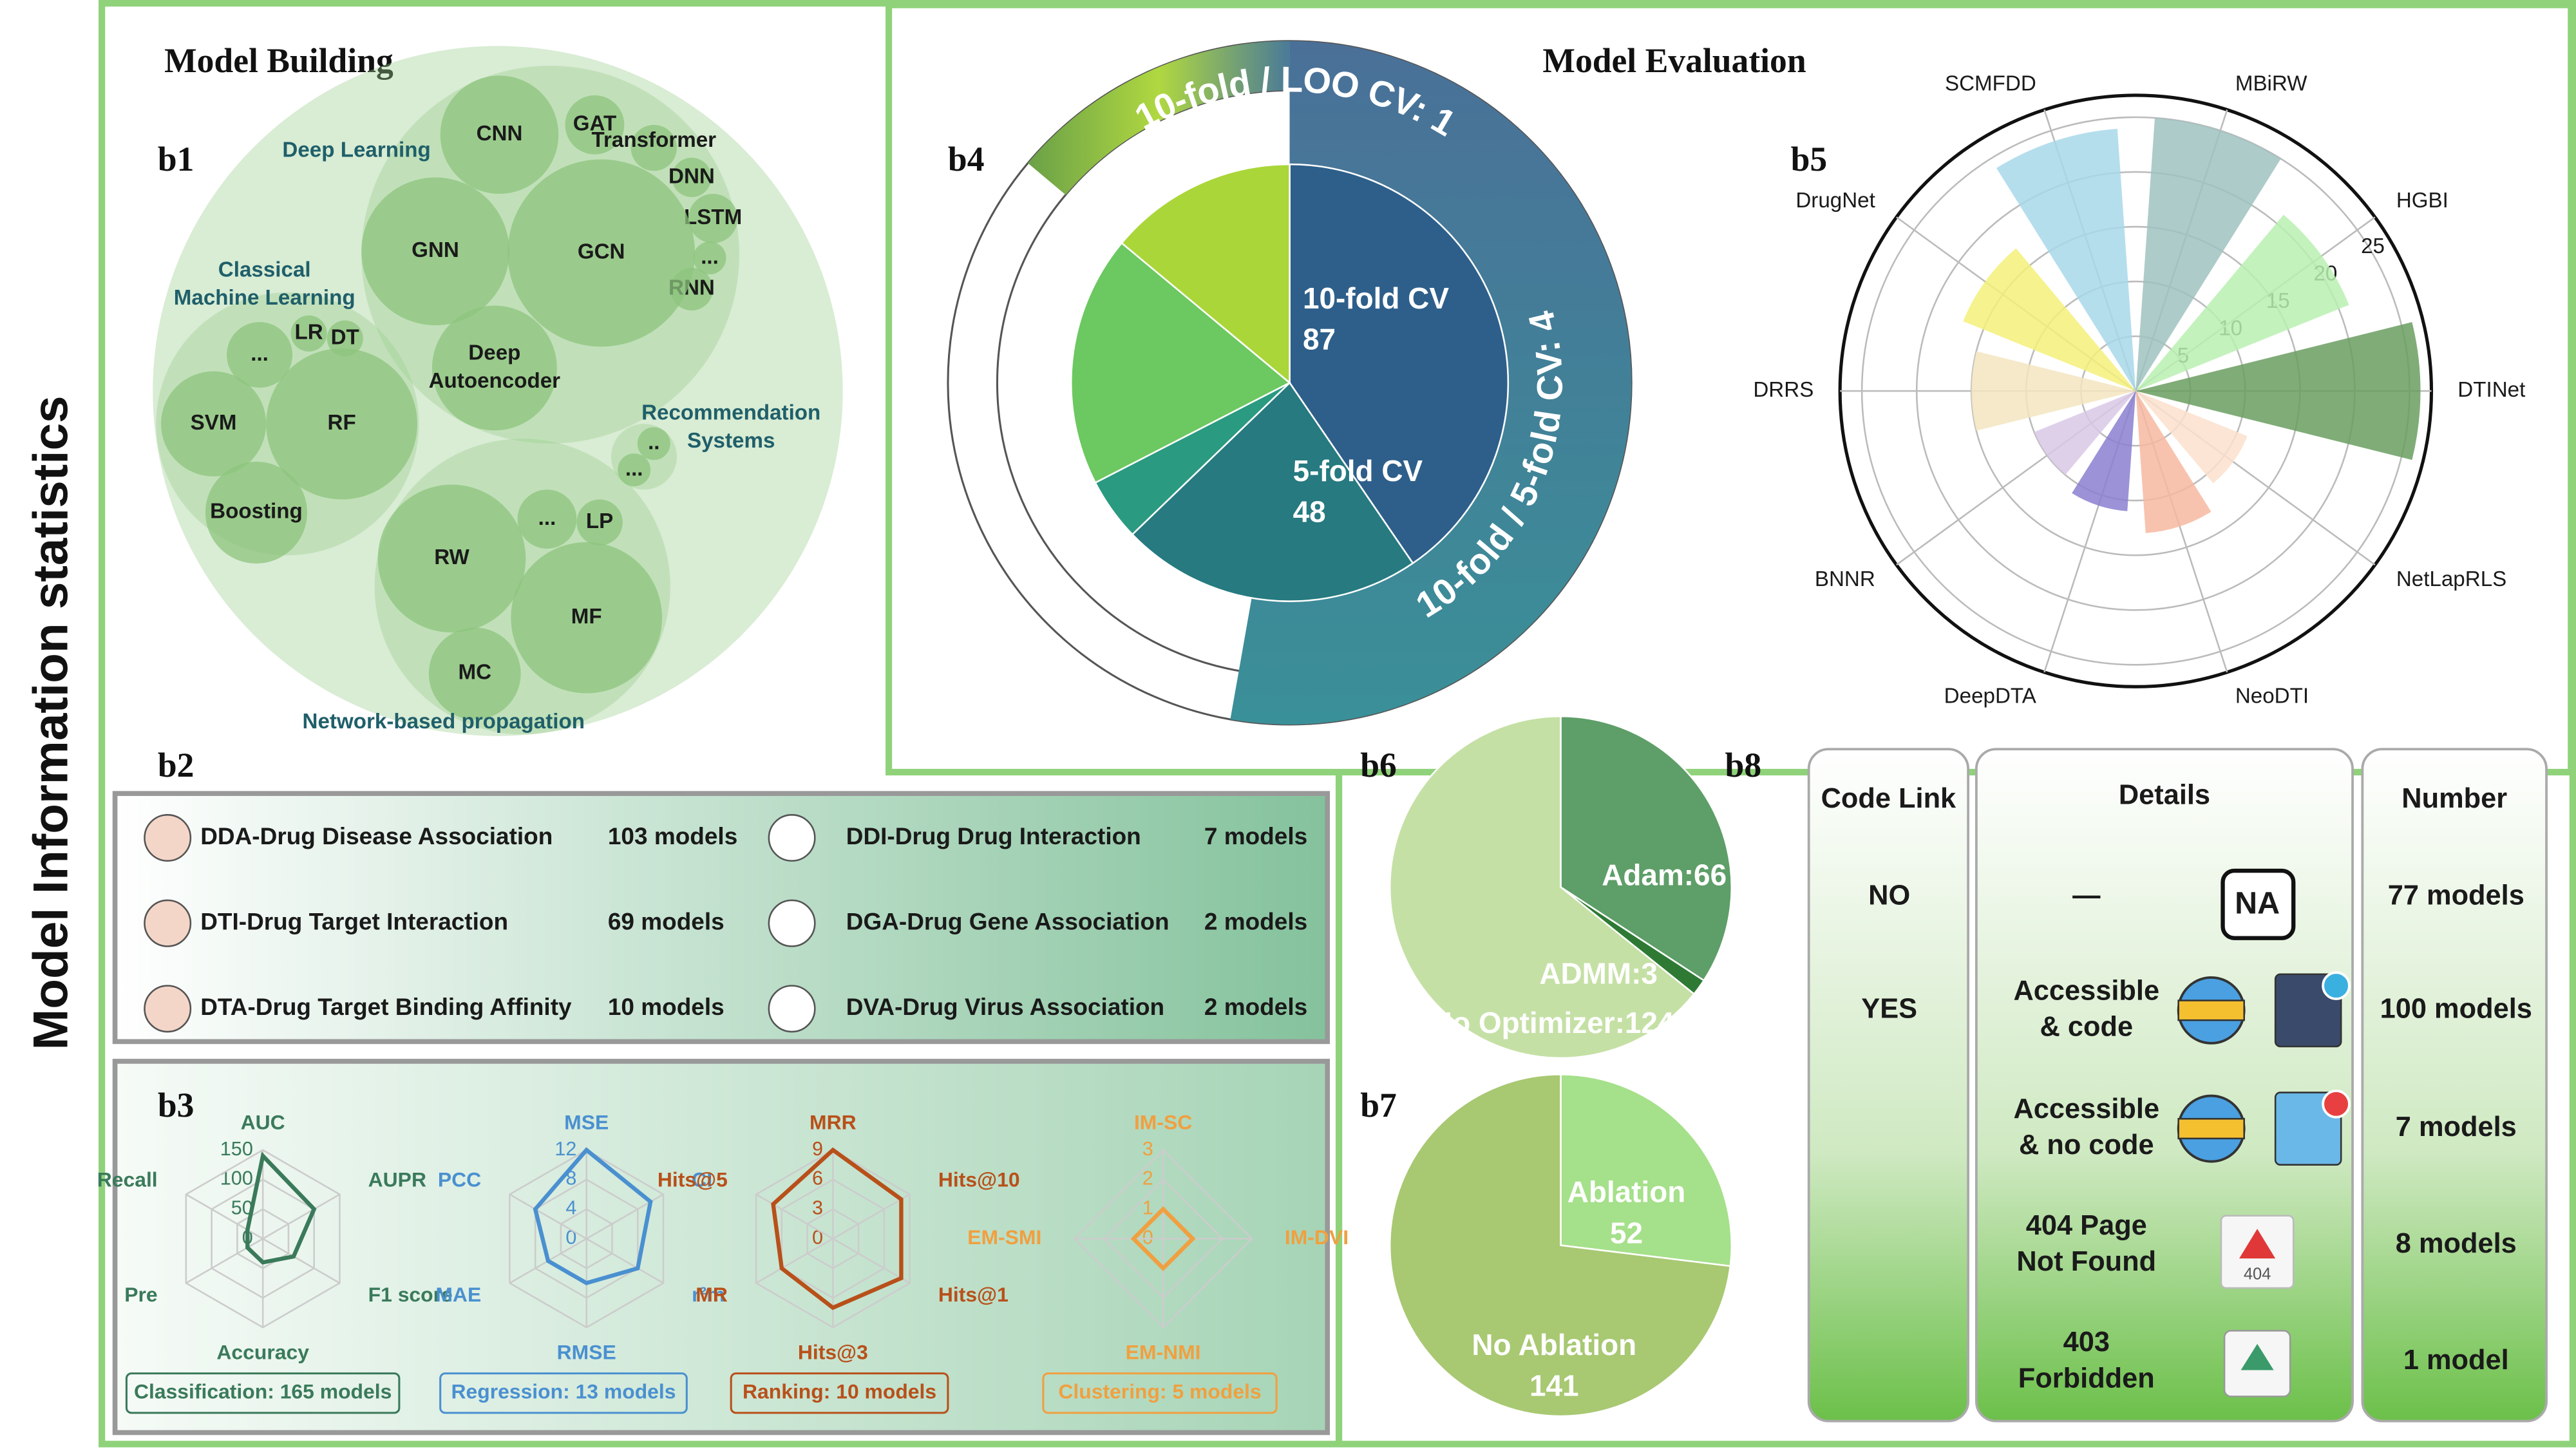 Image resolution: width=2576 pixels, height=1449 pixels. I want to click on task-label: DDI-Drug Drug Interaction, so click(994, 836).